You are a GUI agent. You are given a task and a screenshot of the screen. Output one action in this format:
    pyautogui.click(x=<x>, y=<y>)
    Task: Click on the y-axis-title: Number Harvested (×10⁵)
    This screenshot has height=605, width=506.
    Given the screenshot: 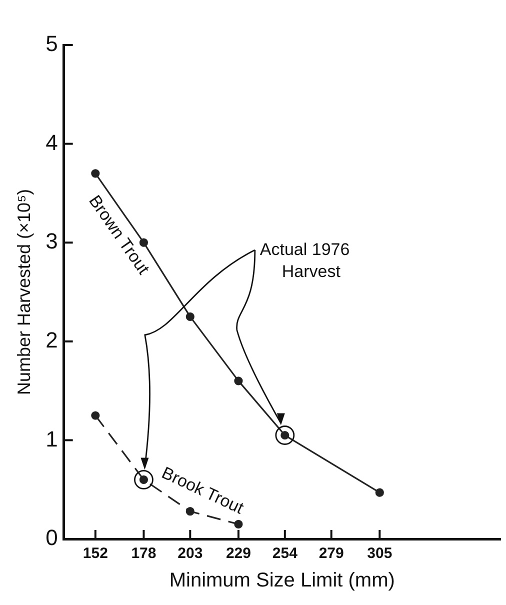 What is the action you would take?
    pyautogui.click(x=24, y=292)
    